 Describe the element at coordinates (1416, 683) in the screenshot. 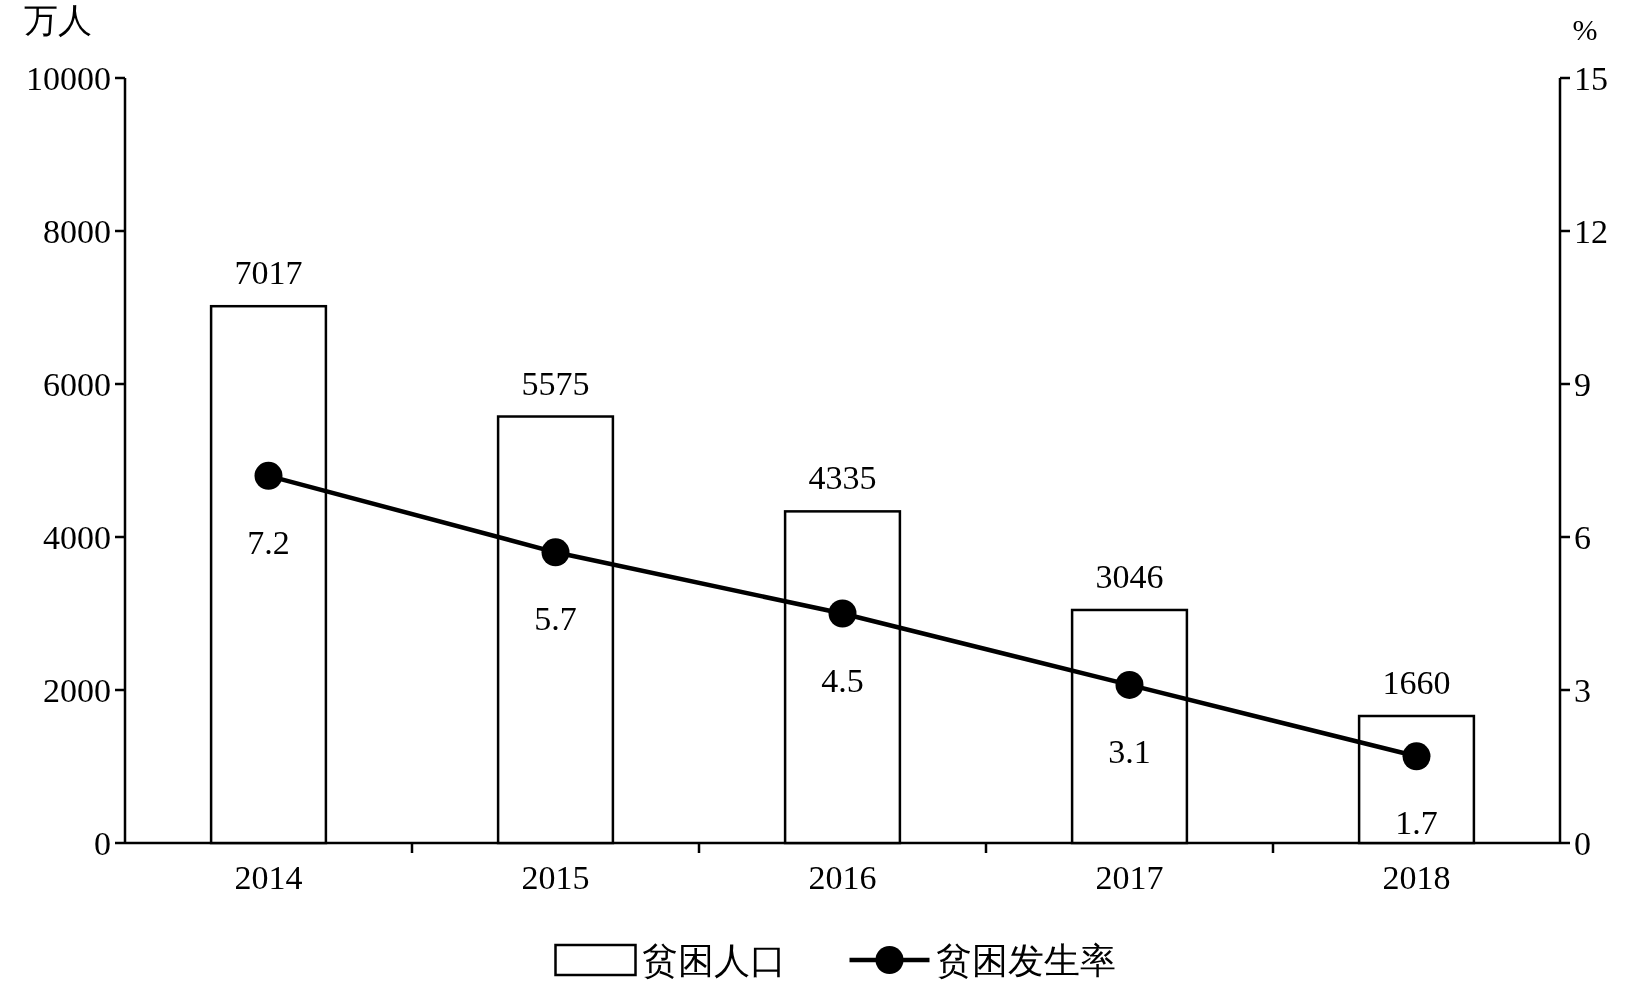

I see `data-label: 1660` at that location.